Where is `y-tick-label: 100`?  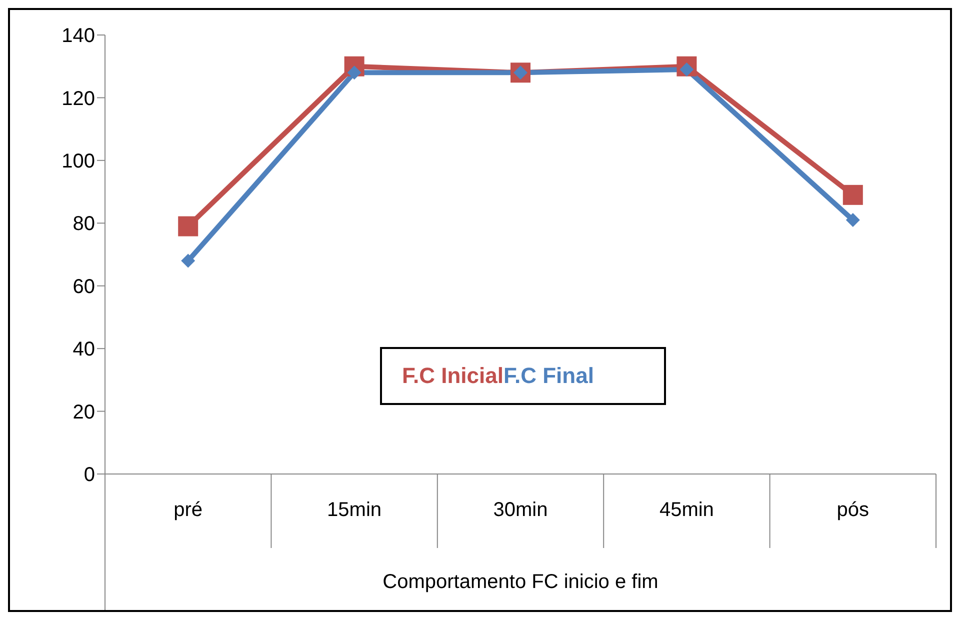 y-tick-label: 100 is located at coordinates (78, 161).